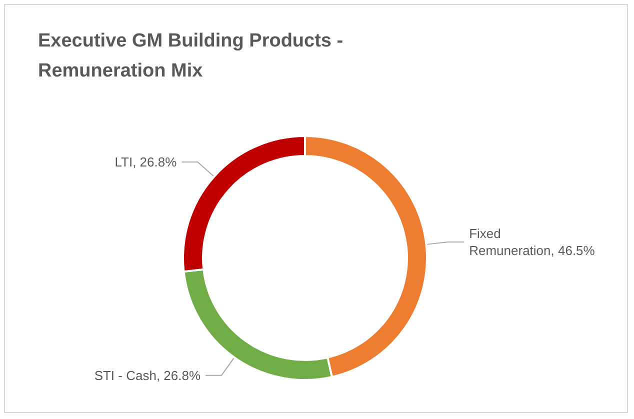  Describe the element at coordinates (147, 375) in the screenshot. I see `slice-label: STI - Cash, 26.8%` at that location.